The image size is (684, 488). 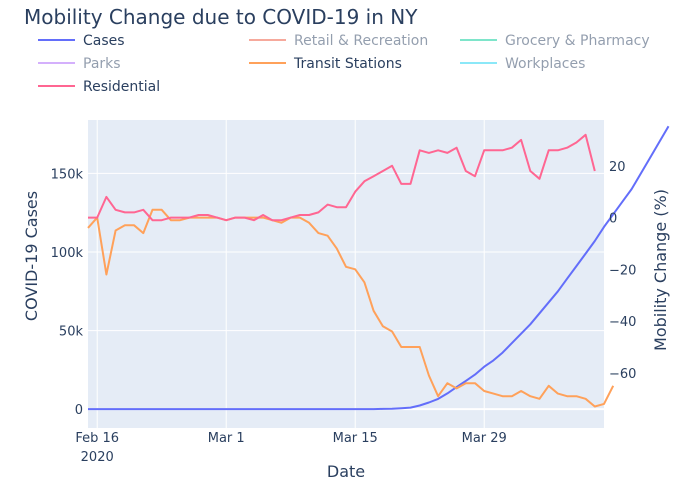 I want to click on y2-tick-label: 20, so click(x=617, y=167).